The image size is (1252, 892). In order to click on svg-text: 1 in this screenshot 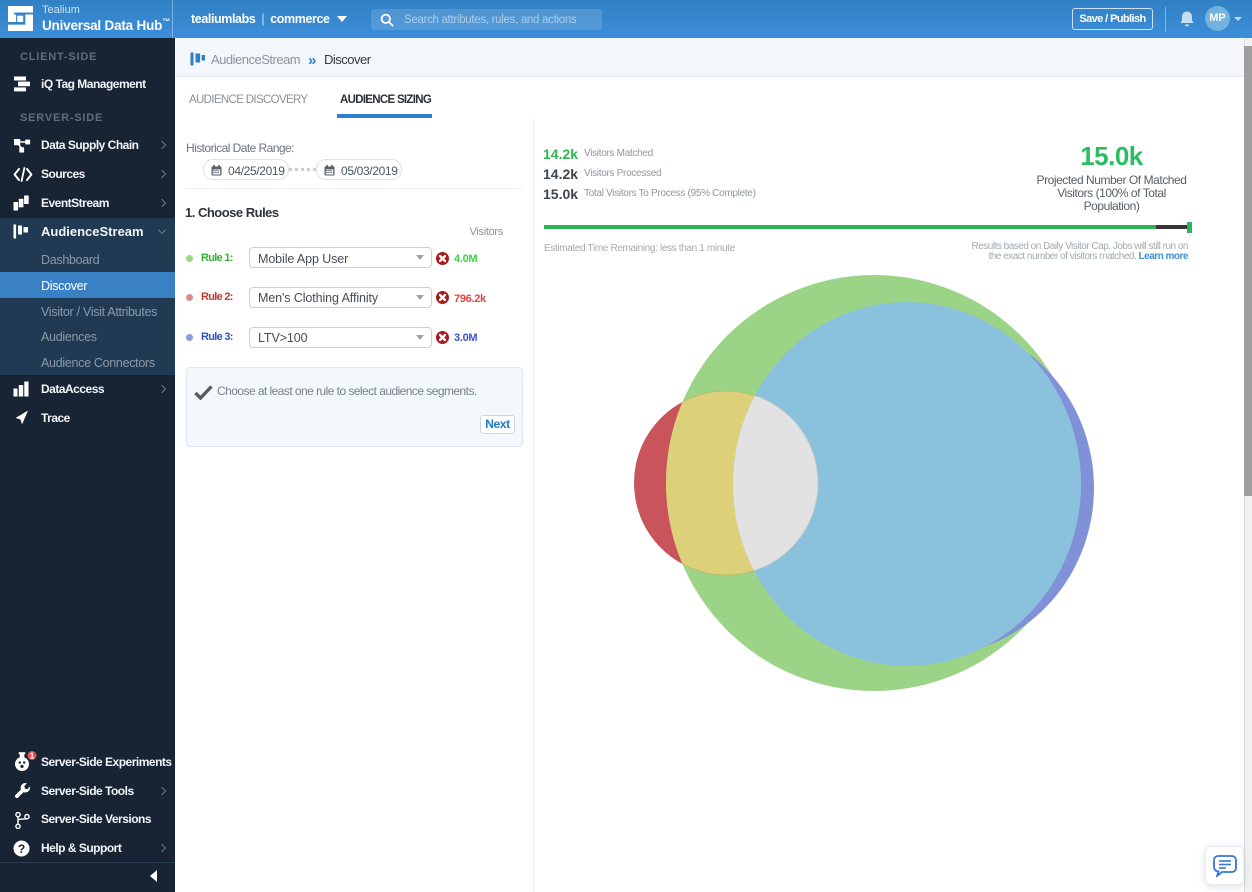, I will do `click(32, 756)`.